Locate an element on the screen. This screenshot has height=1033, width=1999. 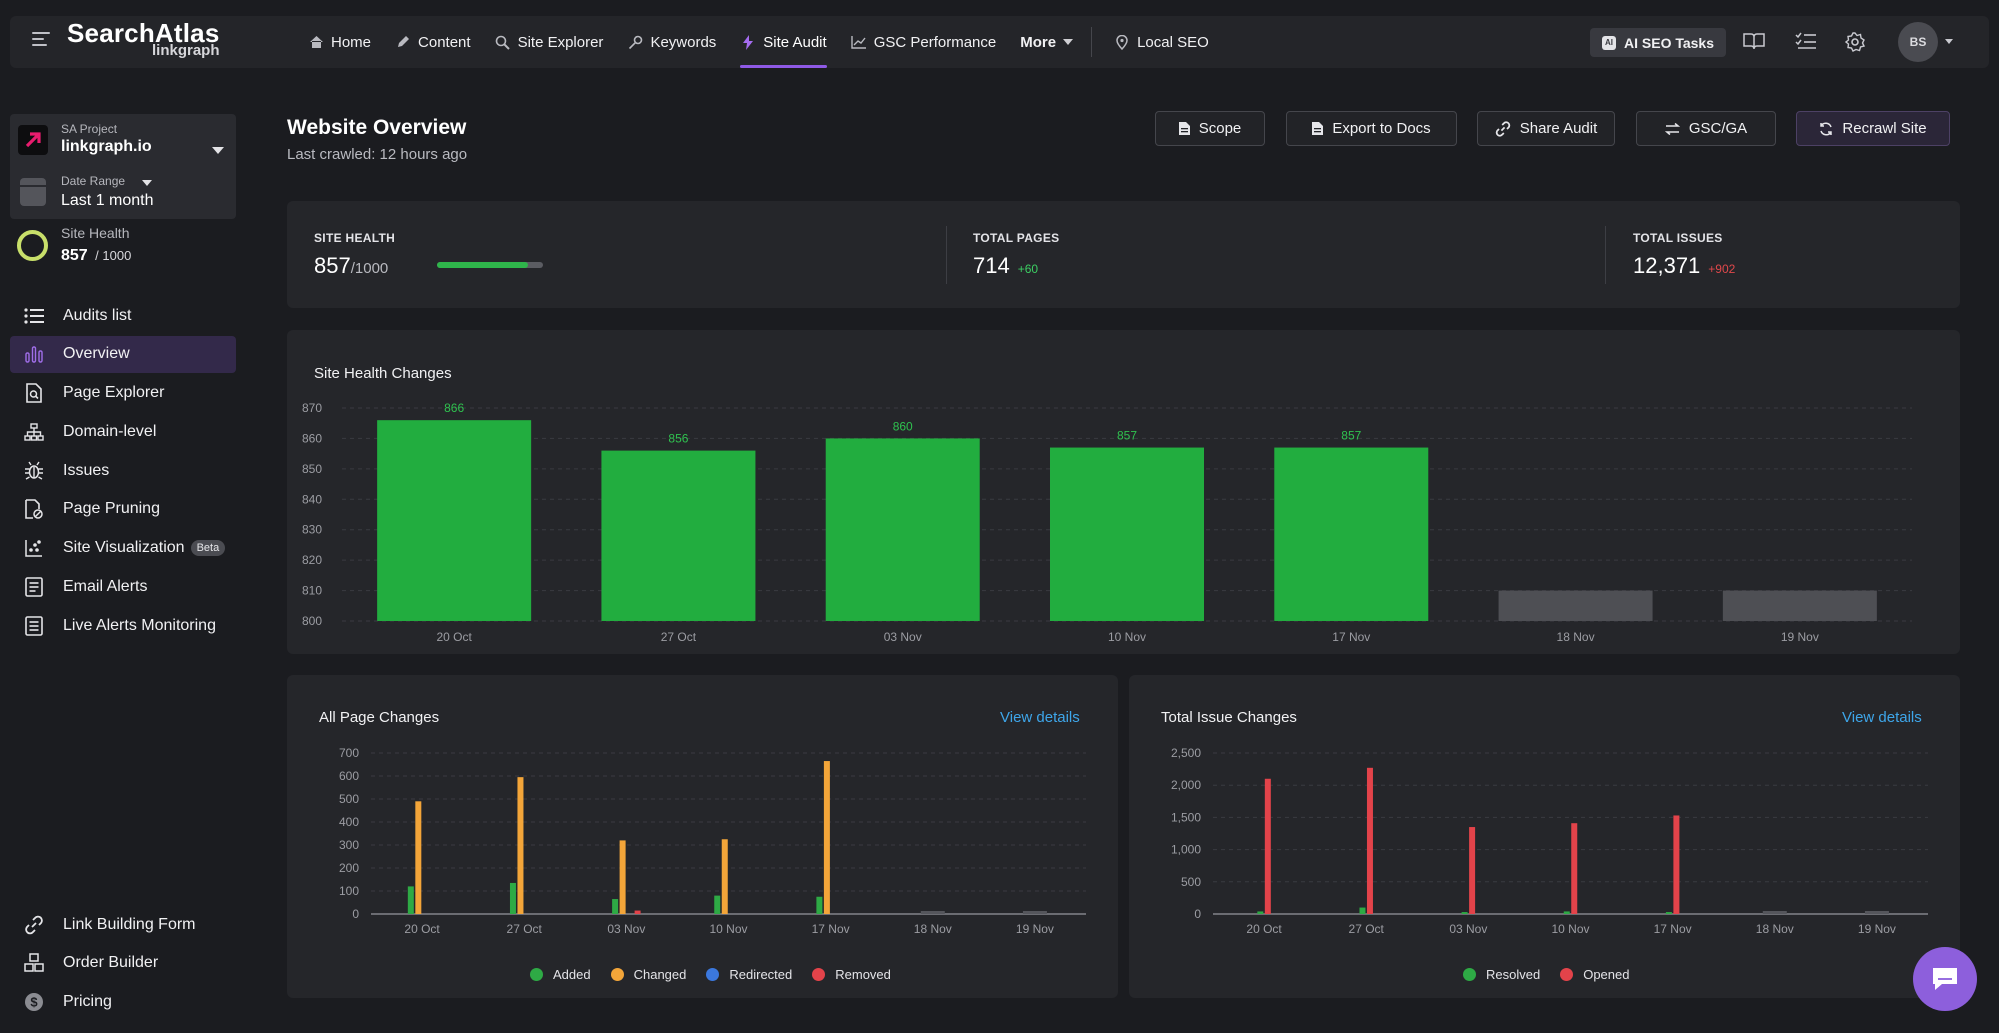
sidebar-item-site-visualization: Site Visualization Beta is located at coordinates (123, 548).